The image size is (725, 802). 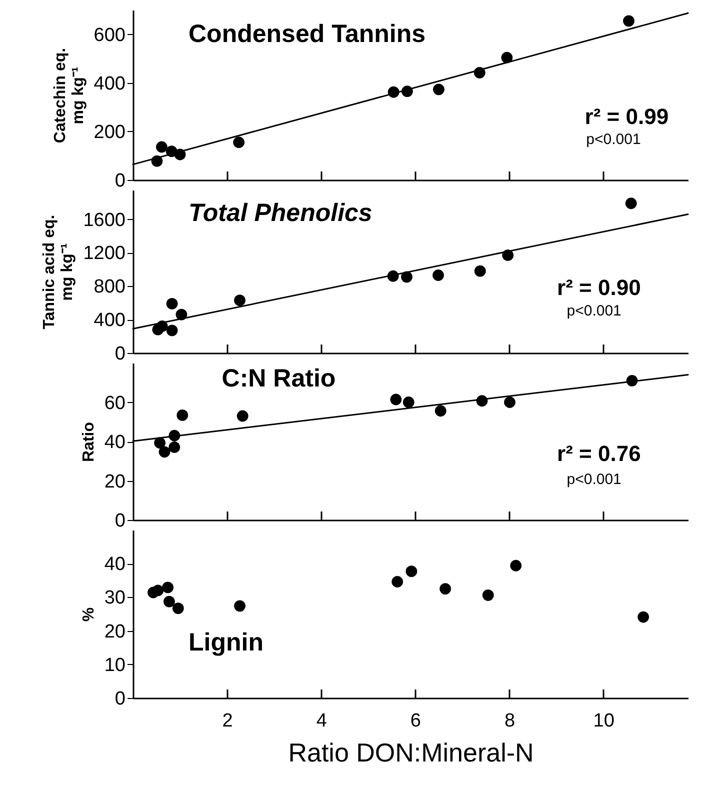 What do you see at coordinates (104, 220) in the screenshot?
I see `y-tick-label: 1600` at bounding box center [104, 220].